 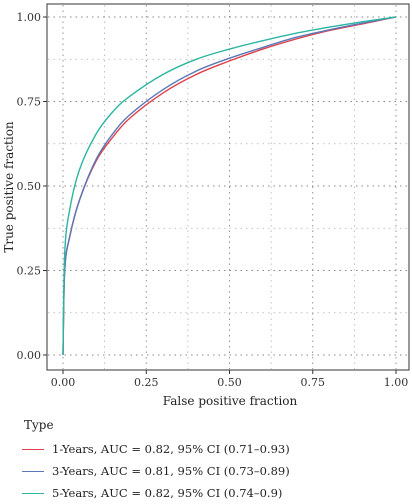 I want to click on y-tick-label: 0.50, so click(x=29, y=186).